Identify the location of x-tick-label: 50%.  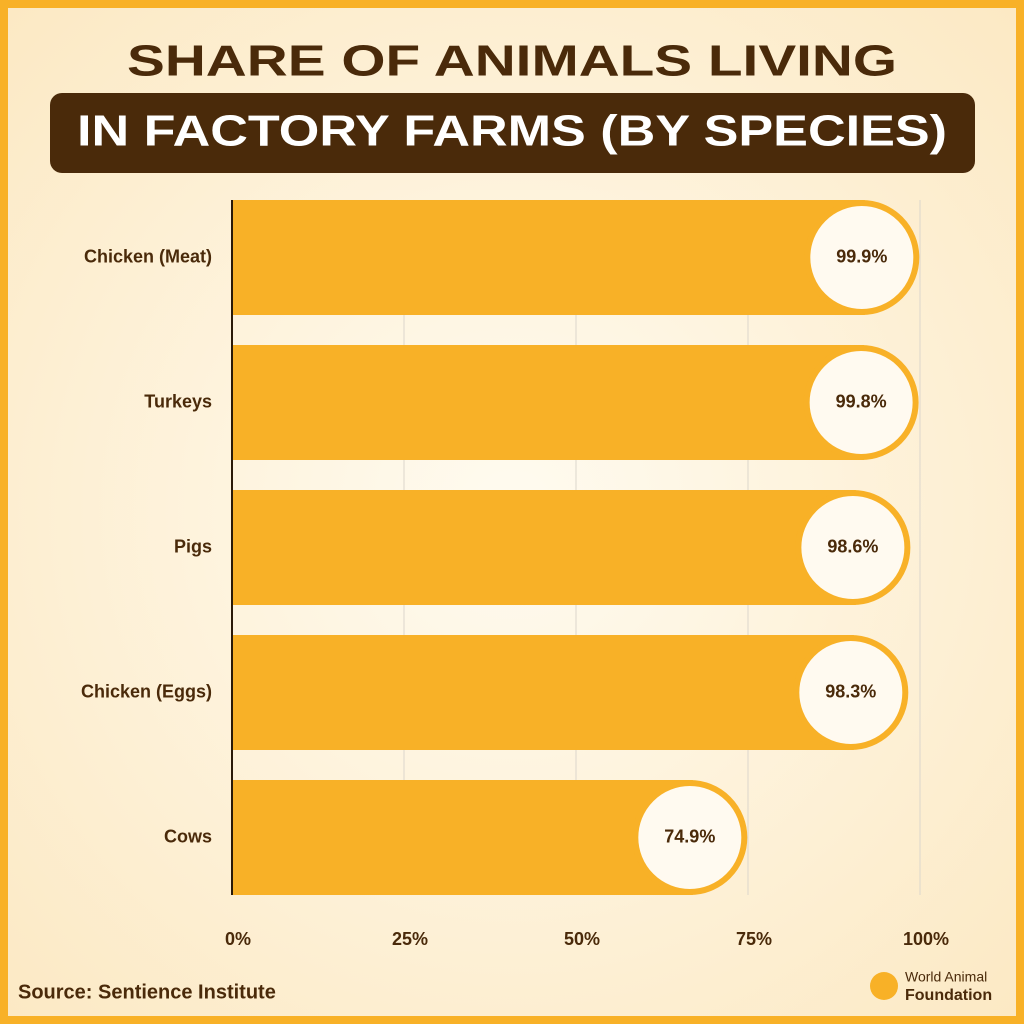
(582, 939).